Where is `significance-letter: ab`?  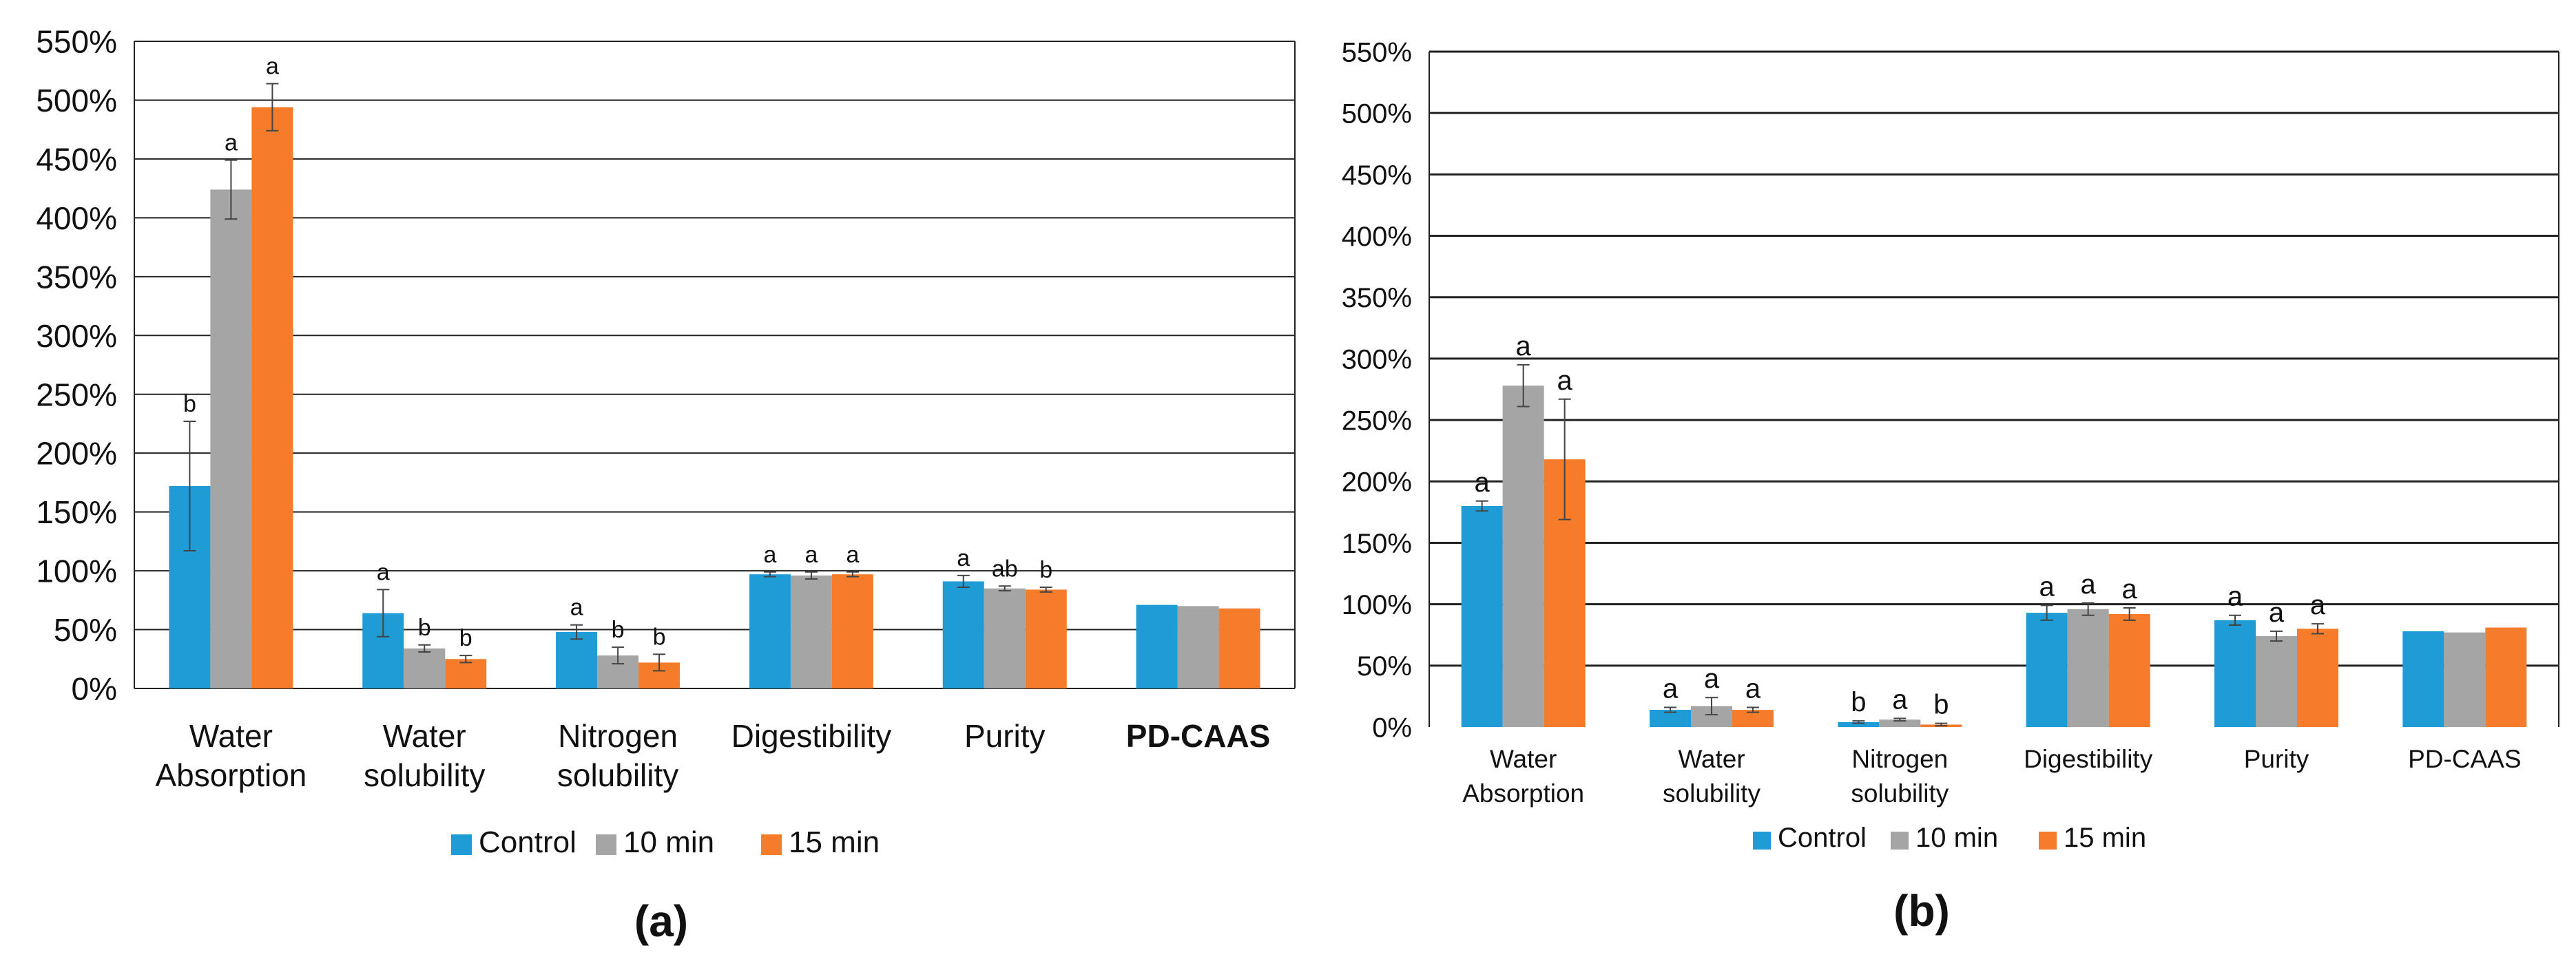 significance-letter: ab is located at coordinates (1005, 569).